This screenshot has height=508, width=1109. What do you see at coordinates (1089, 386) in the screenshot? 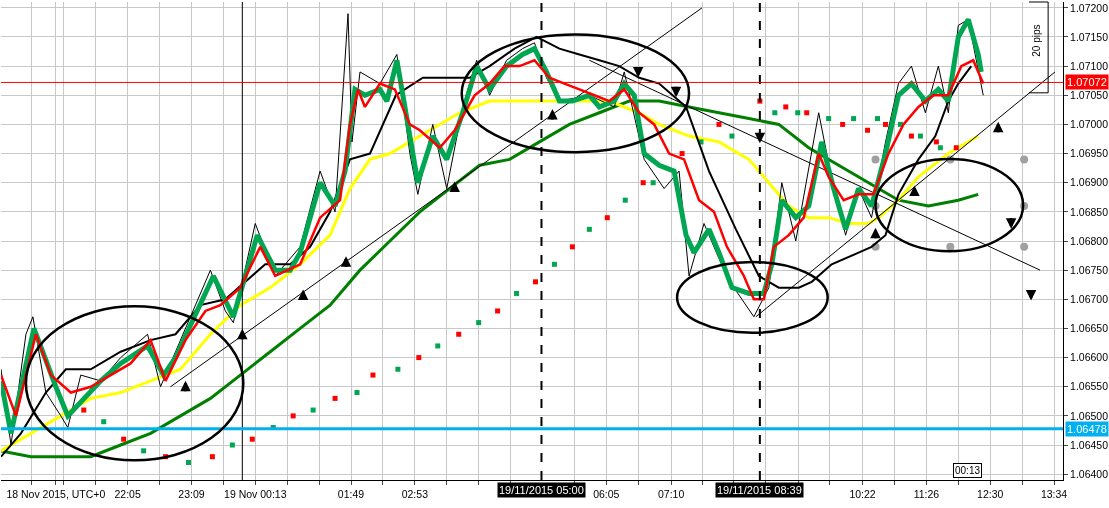
I see `y-tick-label: 1.06550` at bounding box center [1089, 386].